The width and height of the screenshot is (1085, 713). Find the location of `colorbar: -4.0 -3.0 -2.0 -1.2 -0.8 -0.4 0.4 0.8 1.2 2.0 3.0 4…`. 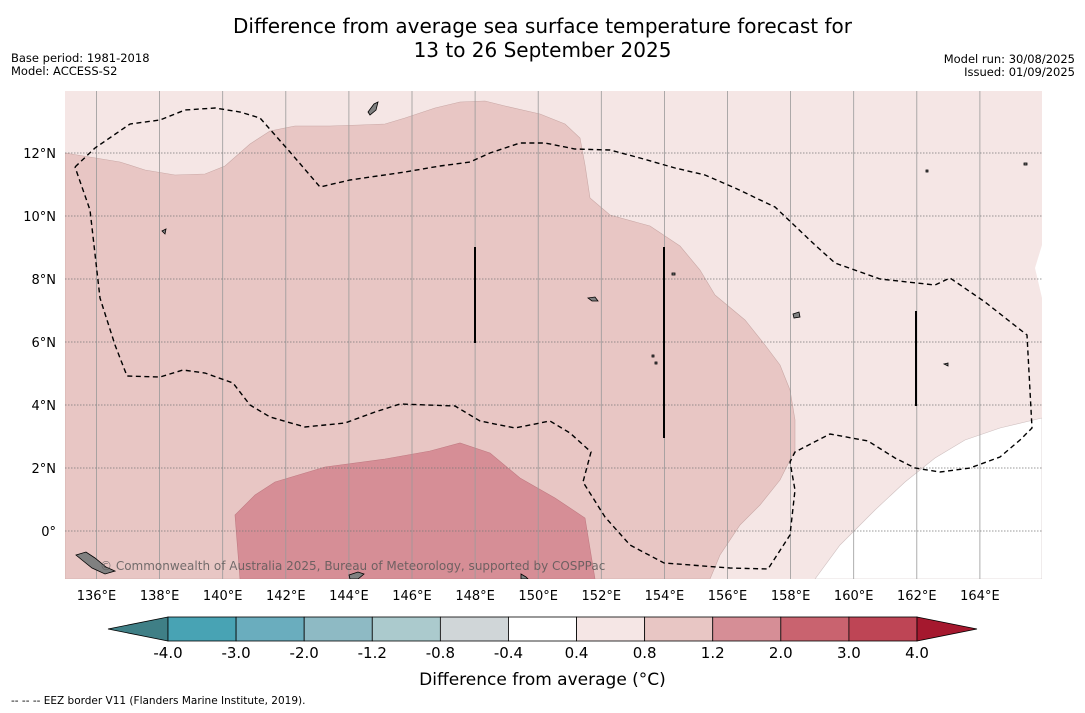

colorbar: -4.0 -3.0 -2.0 -1.2 -0.8 -0.4 0.4 0.8 1.2 2.0 3.0 4… is located at coordinates (542, 639).